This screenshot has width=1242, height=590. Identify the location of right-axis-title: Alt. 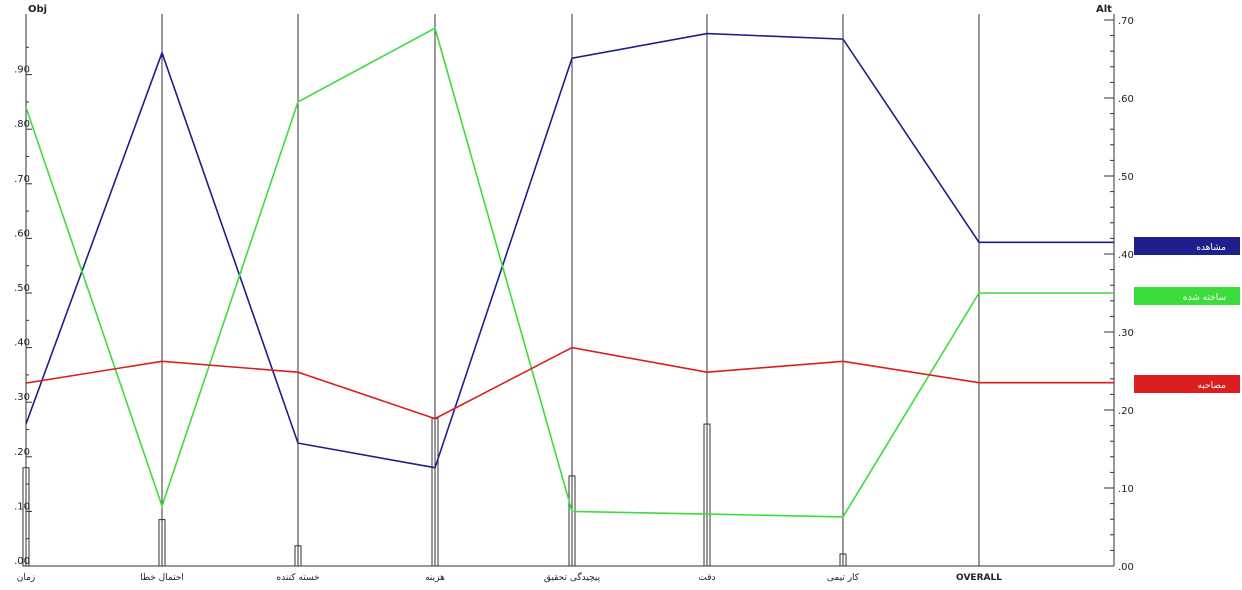
(1104, 9).